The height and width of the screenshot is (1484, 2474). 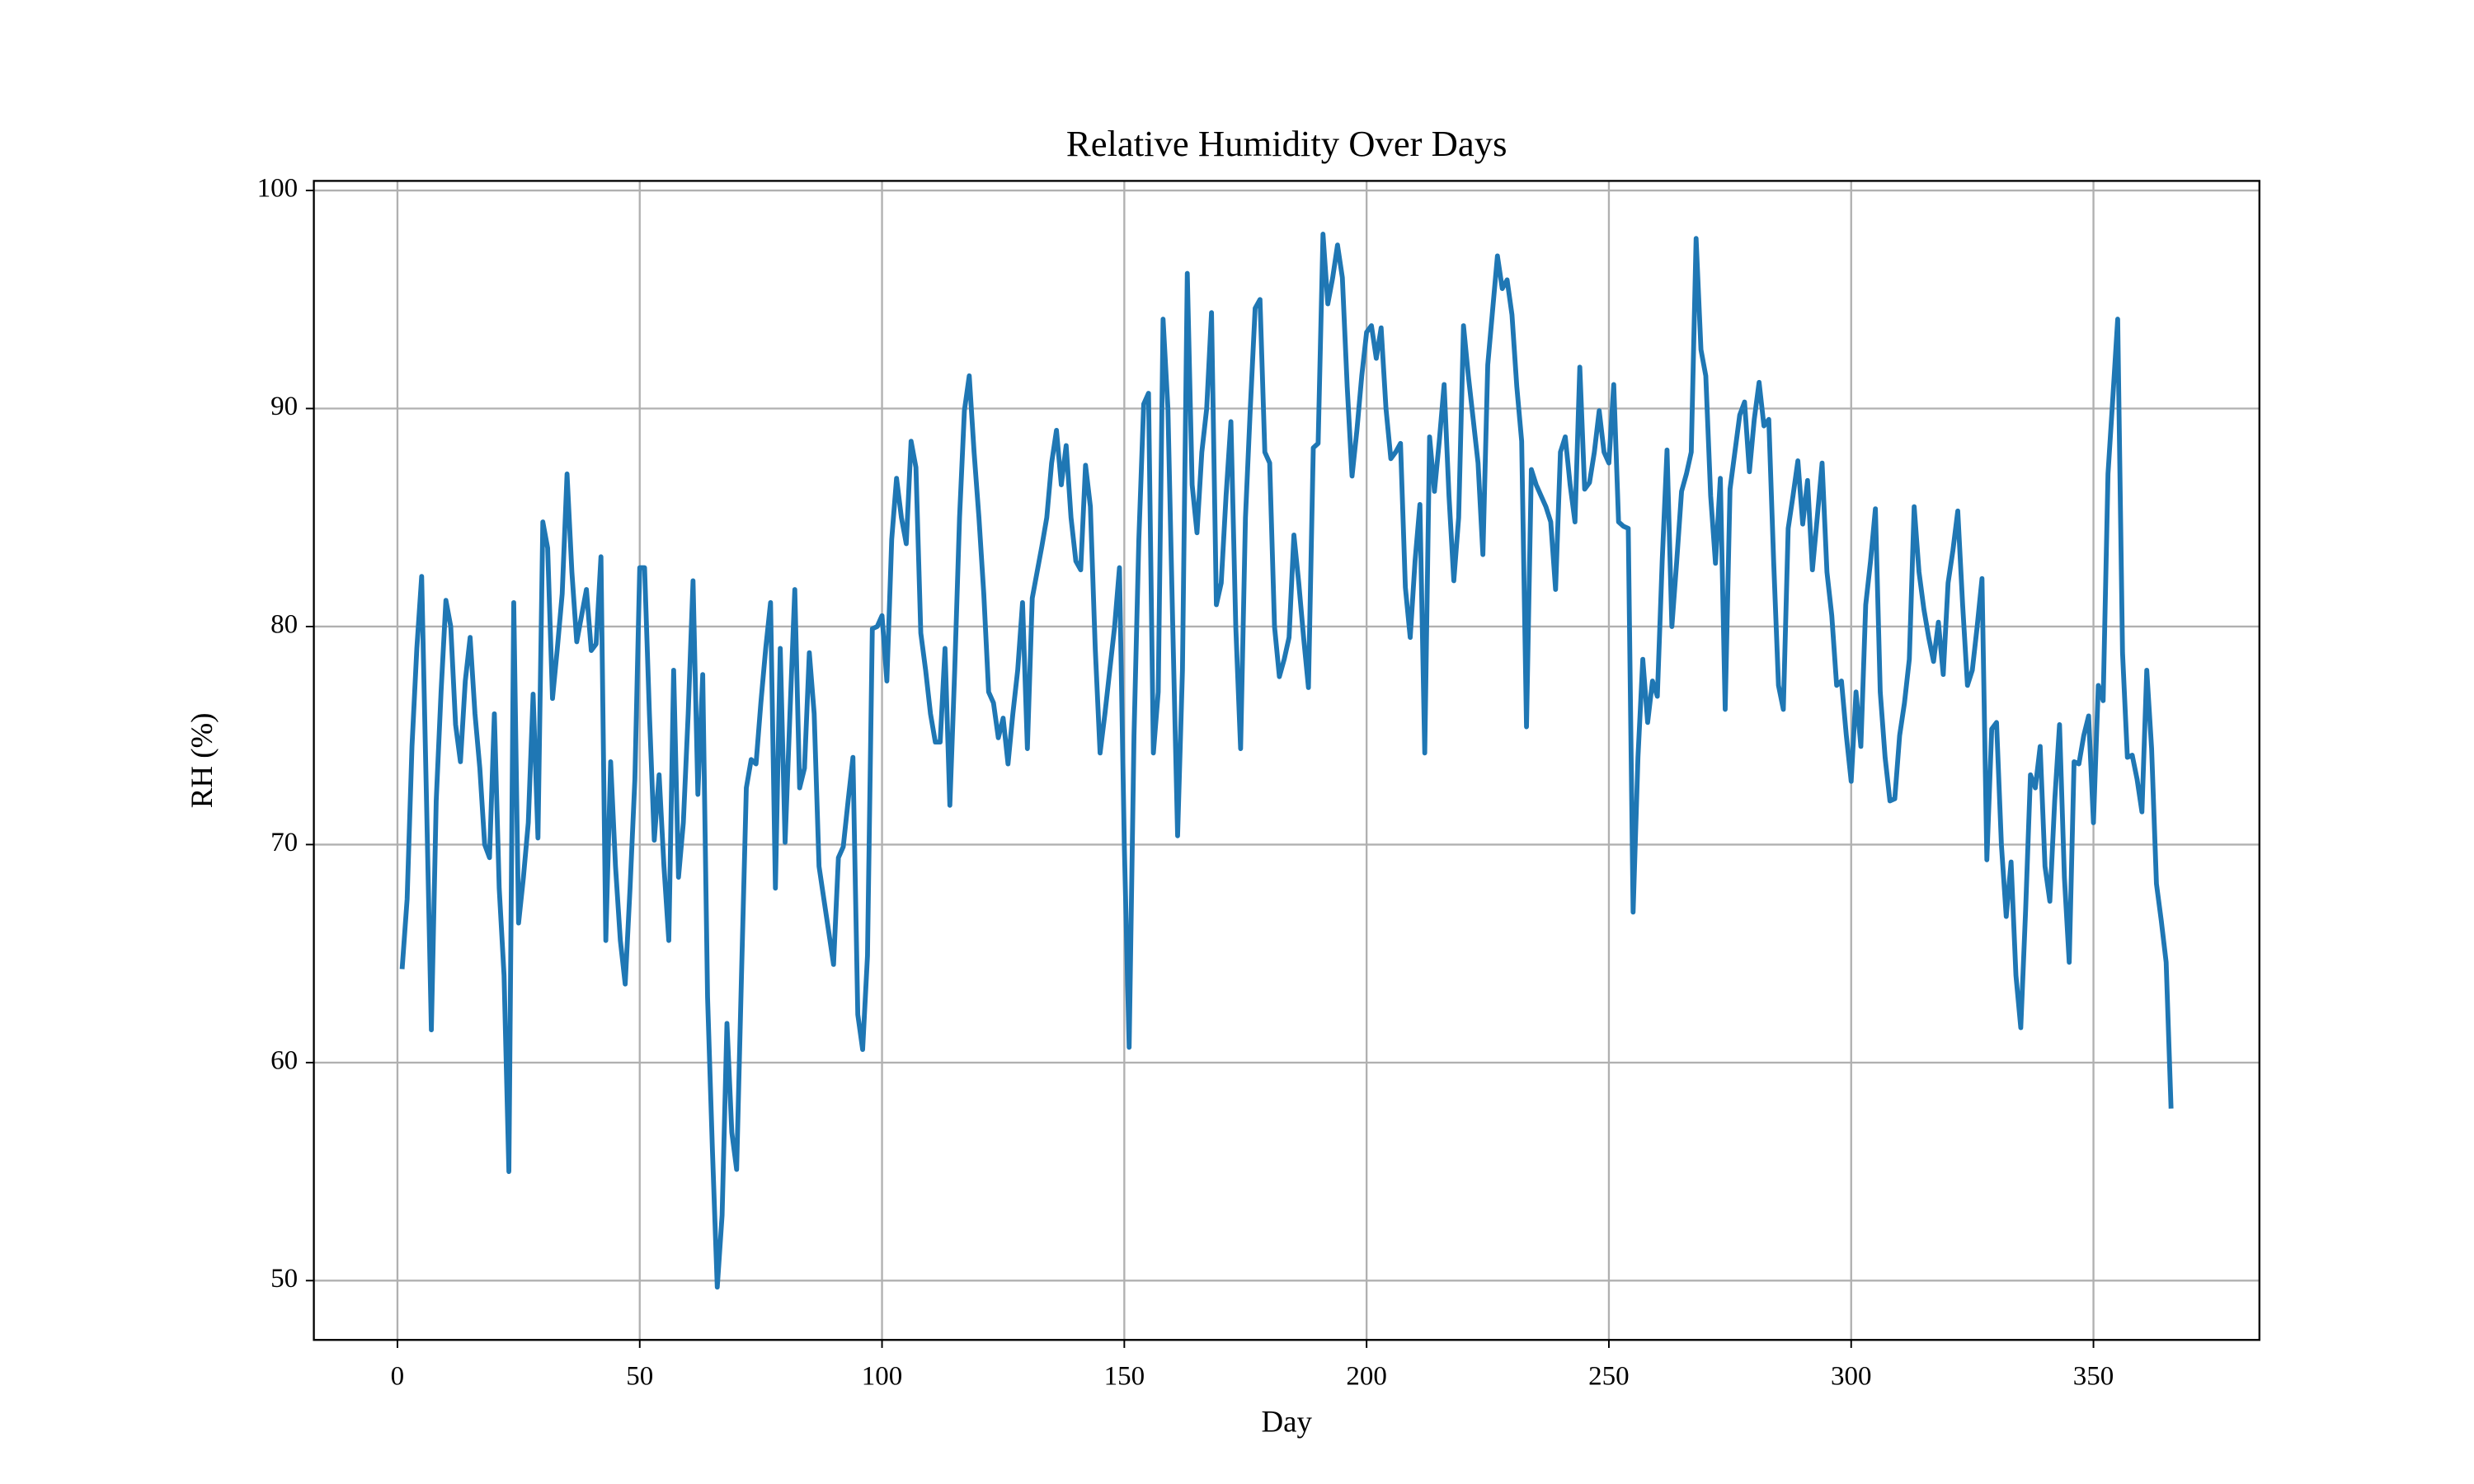 What do you see at coordinates (1366, 1376) in the screenshot?
I see `x-tick-label: 200` at bounding box center [1366, 1376].